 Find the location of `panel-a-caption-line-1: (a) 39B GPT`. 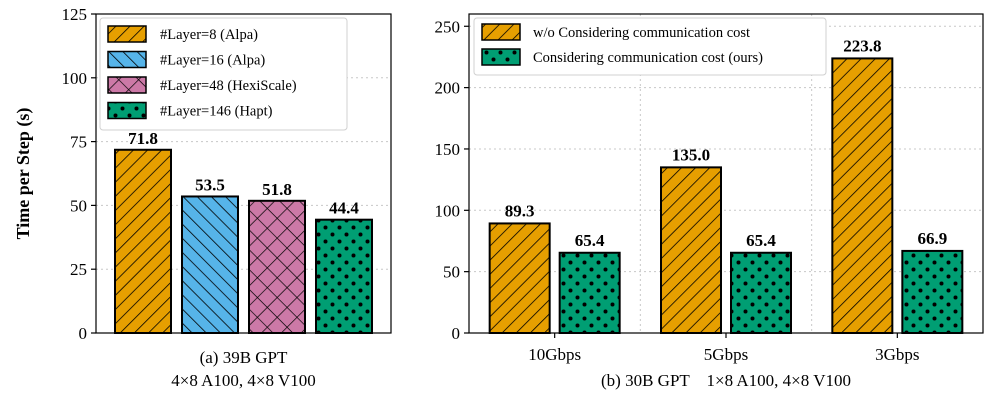

panel-a-caption-line-1: (a) 39B GPT is located at coordinates (244, 357).